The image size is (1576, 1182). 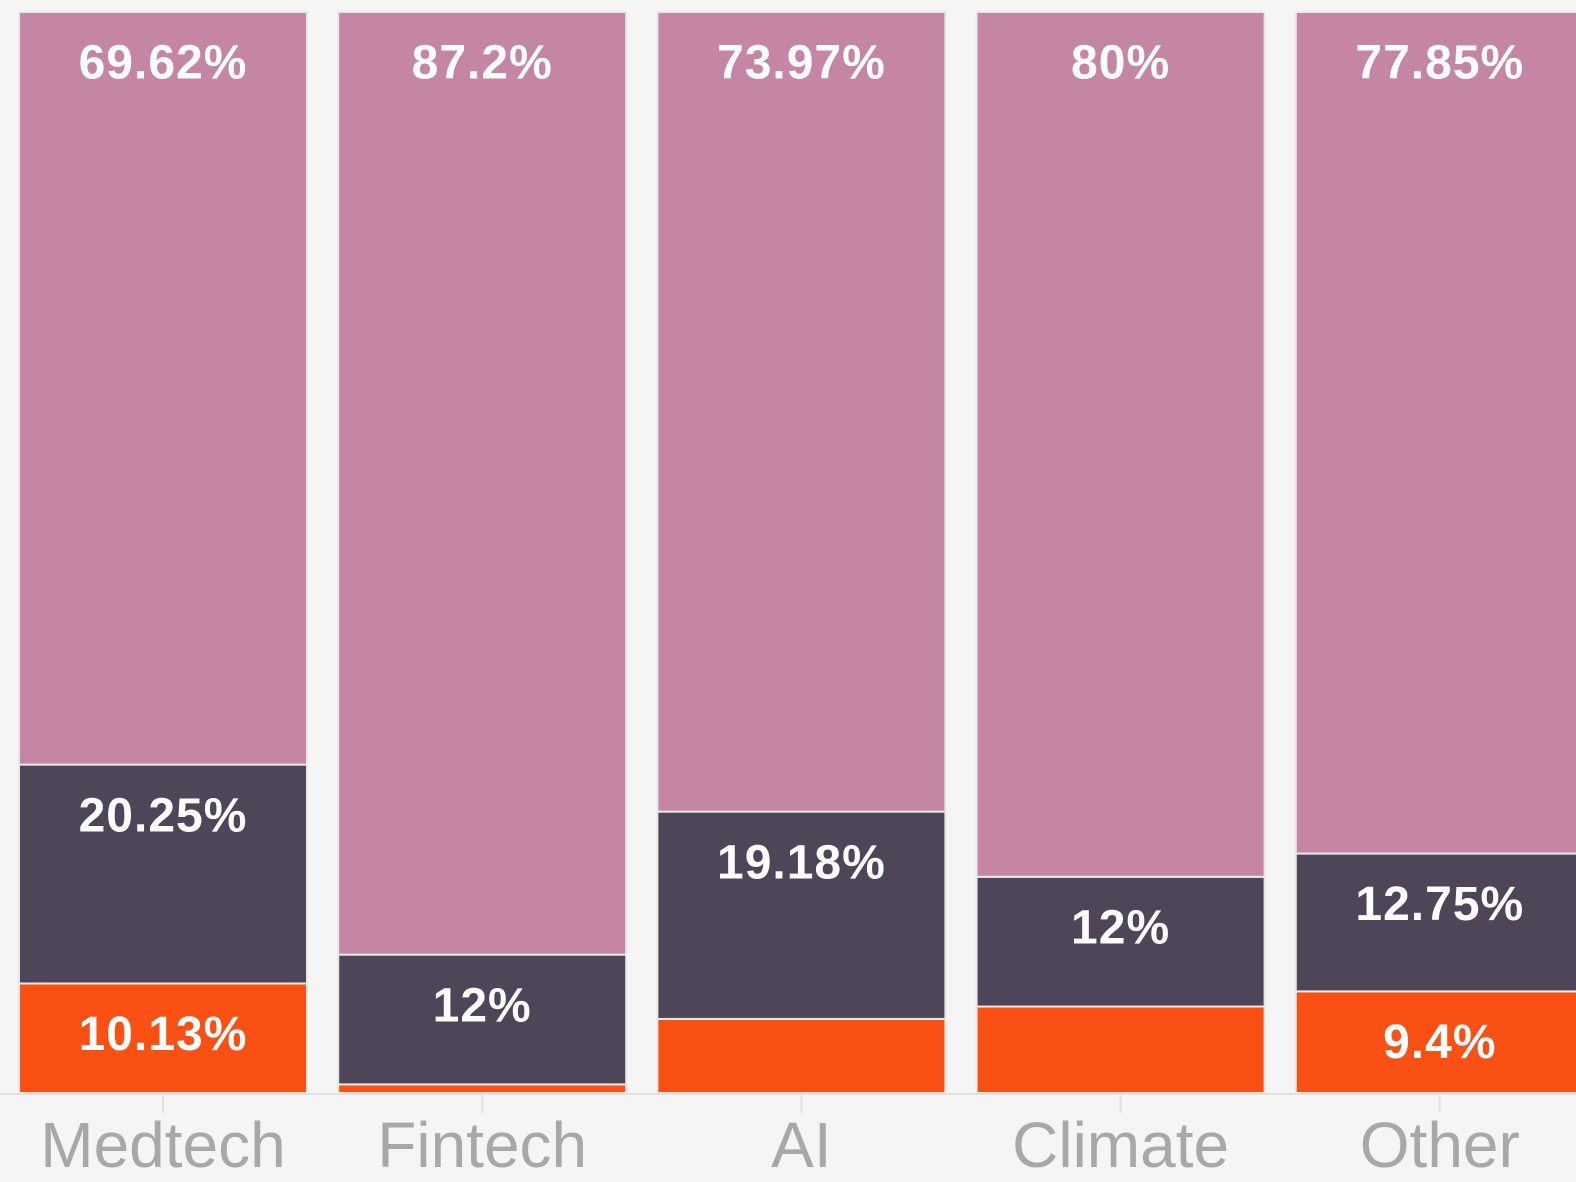 I want to click on value-label: 69.62%, so click(x=163, y=63).